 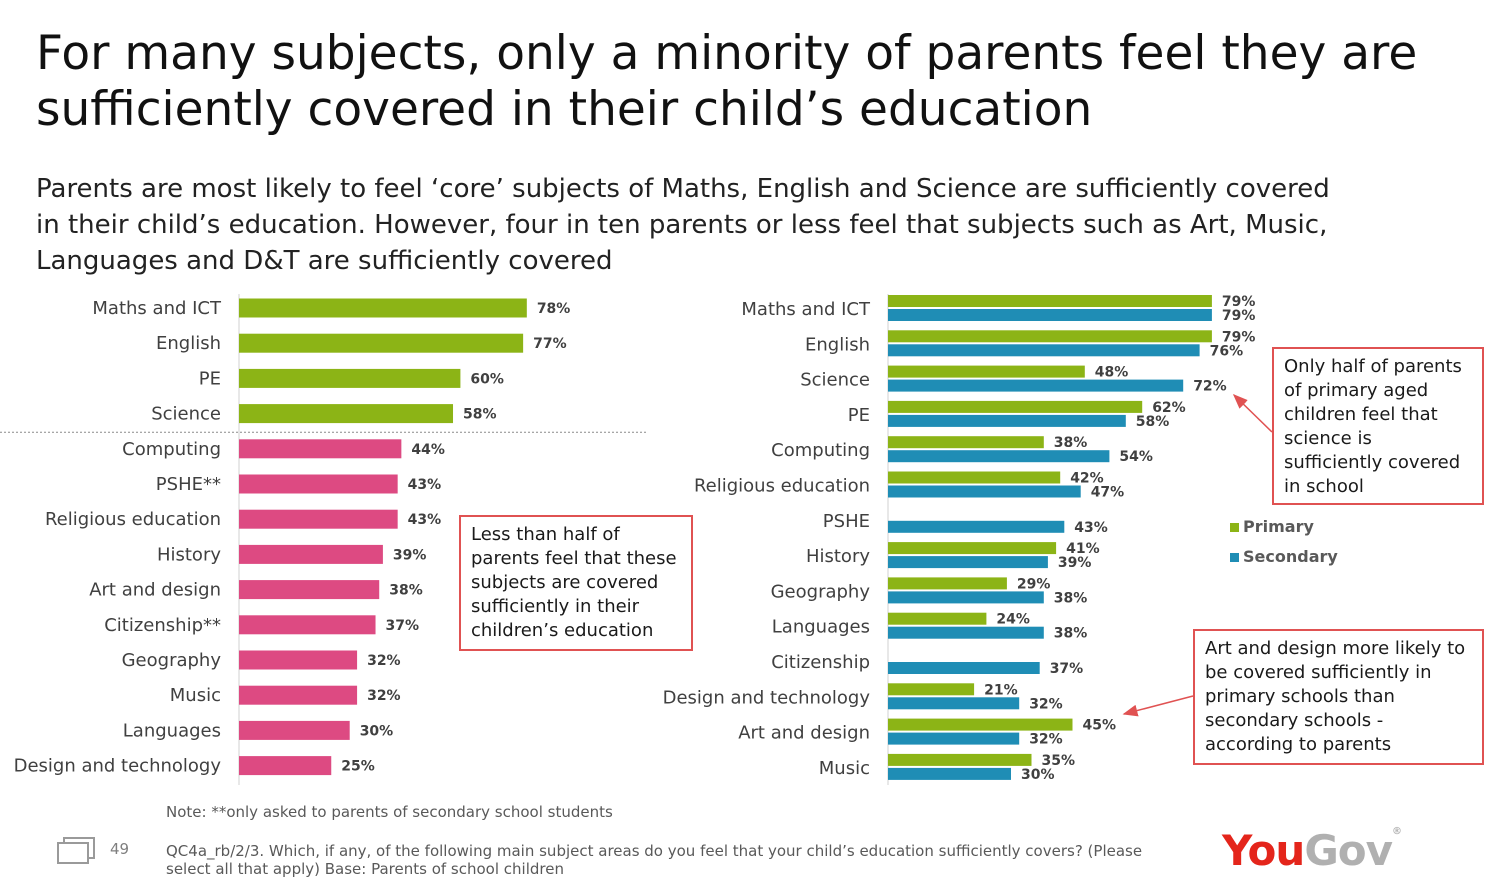 What do you see at coordinates (1100, 726) in the screenshot?
I see `right-value-label-primary: 45%` at bounding box center [1100, 726].